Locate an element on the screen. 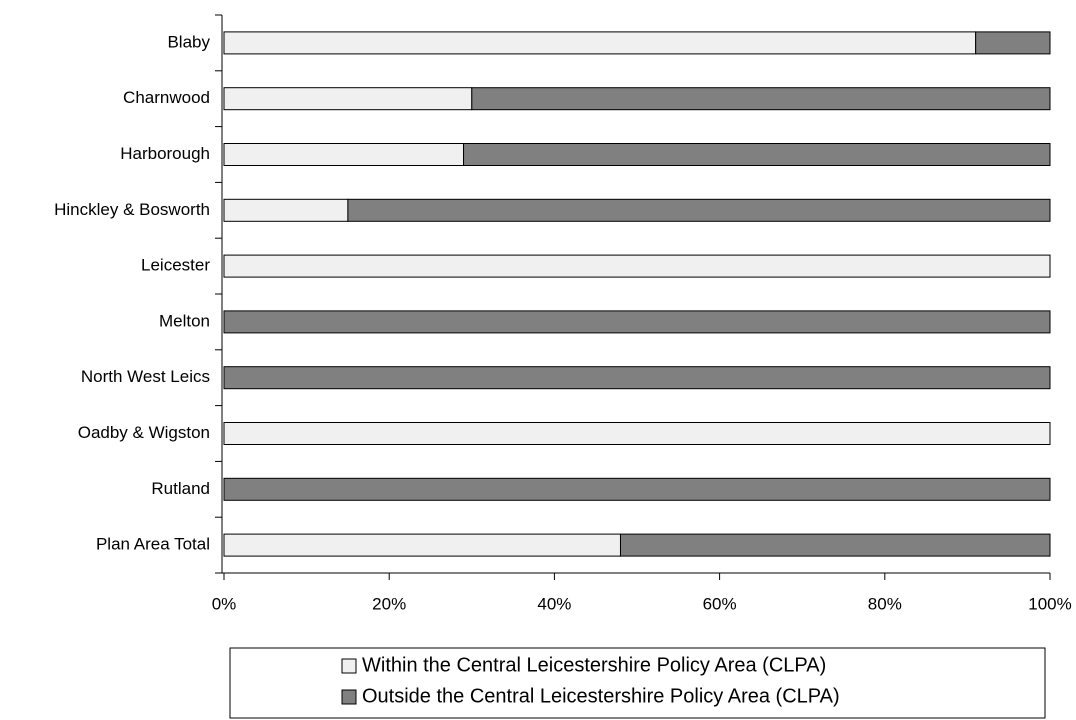 The image size is (1076, 720). x-tick-label: 40% is located at coordinates (554, 603).